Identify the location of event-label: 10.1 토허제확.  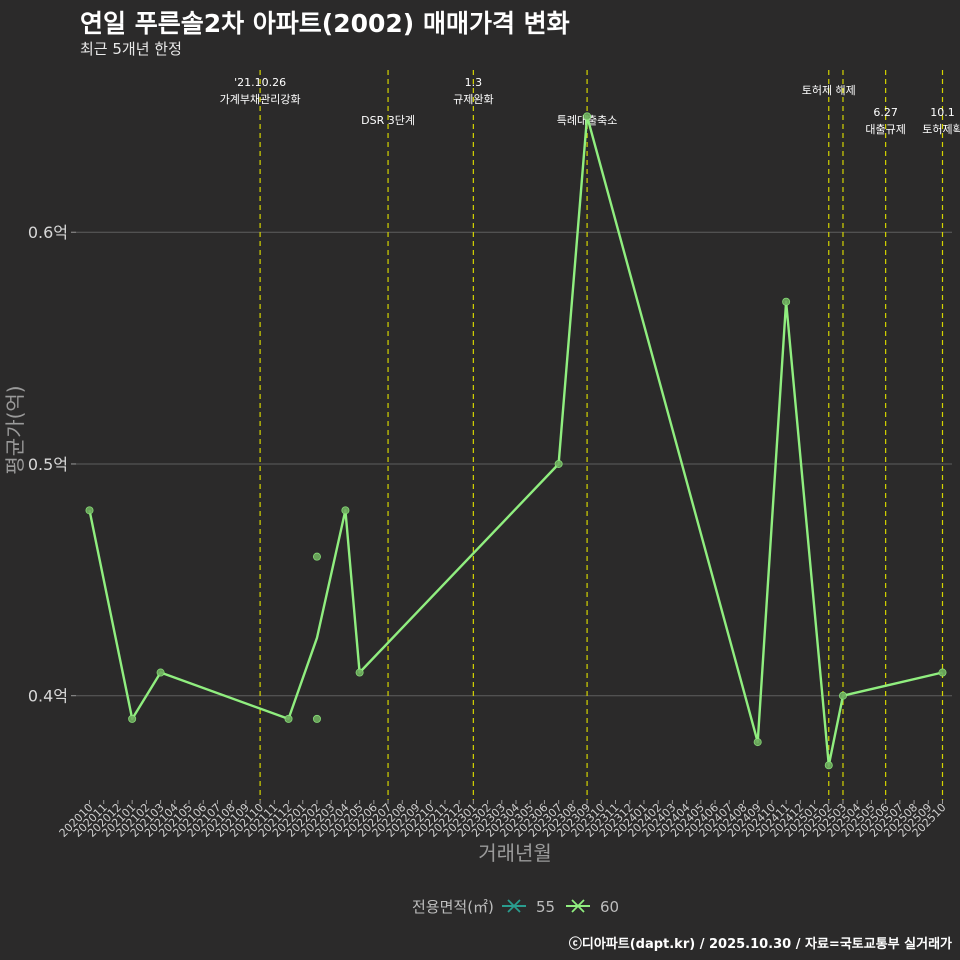
(941, 121).